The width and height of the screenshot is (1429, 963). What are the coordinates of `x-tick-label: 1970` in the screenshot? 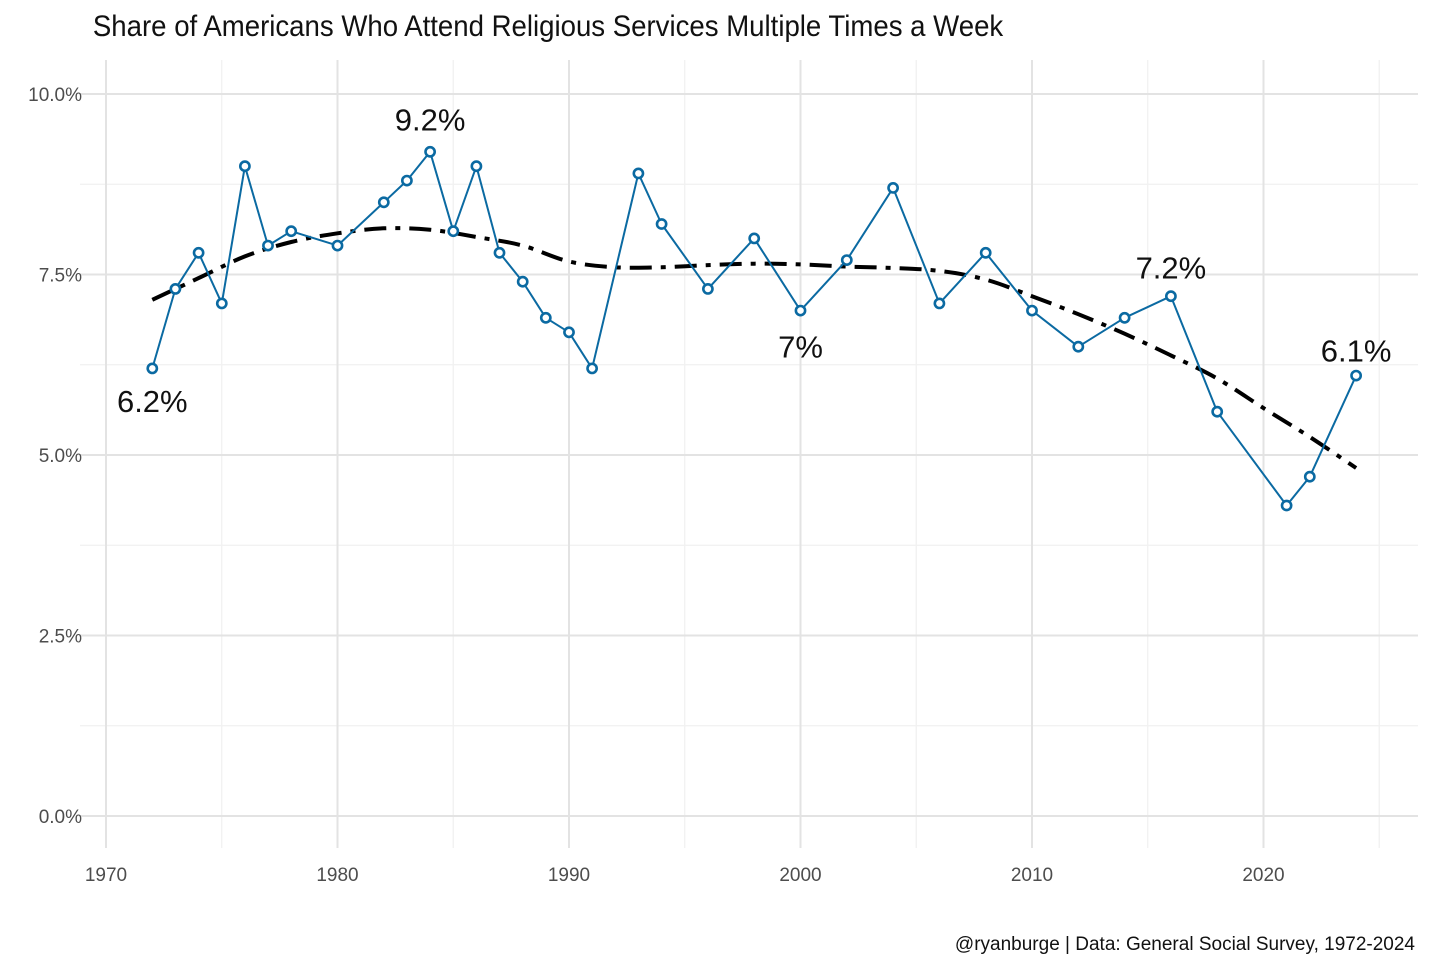 It's located at (106, 875).